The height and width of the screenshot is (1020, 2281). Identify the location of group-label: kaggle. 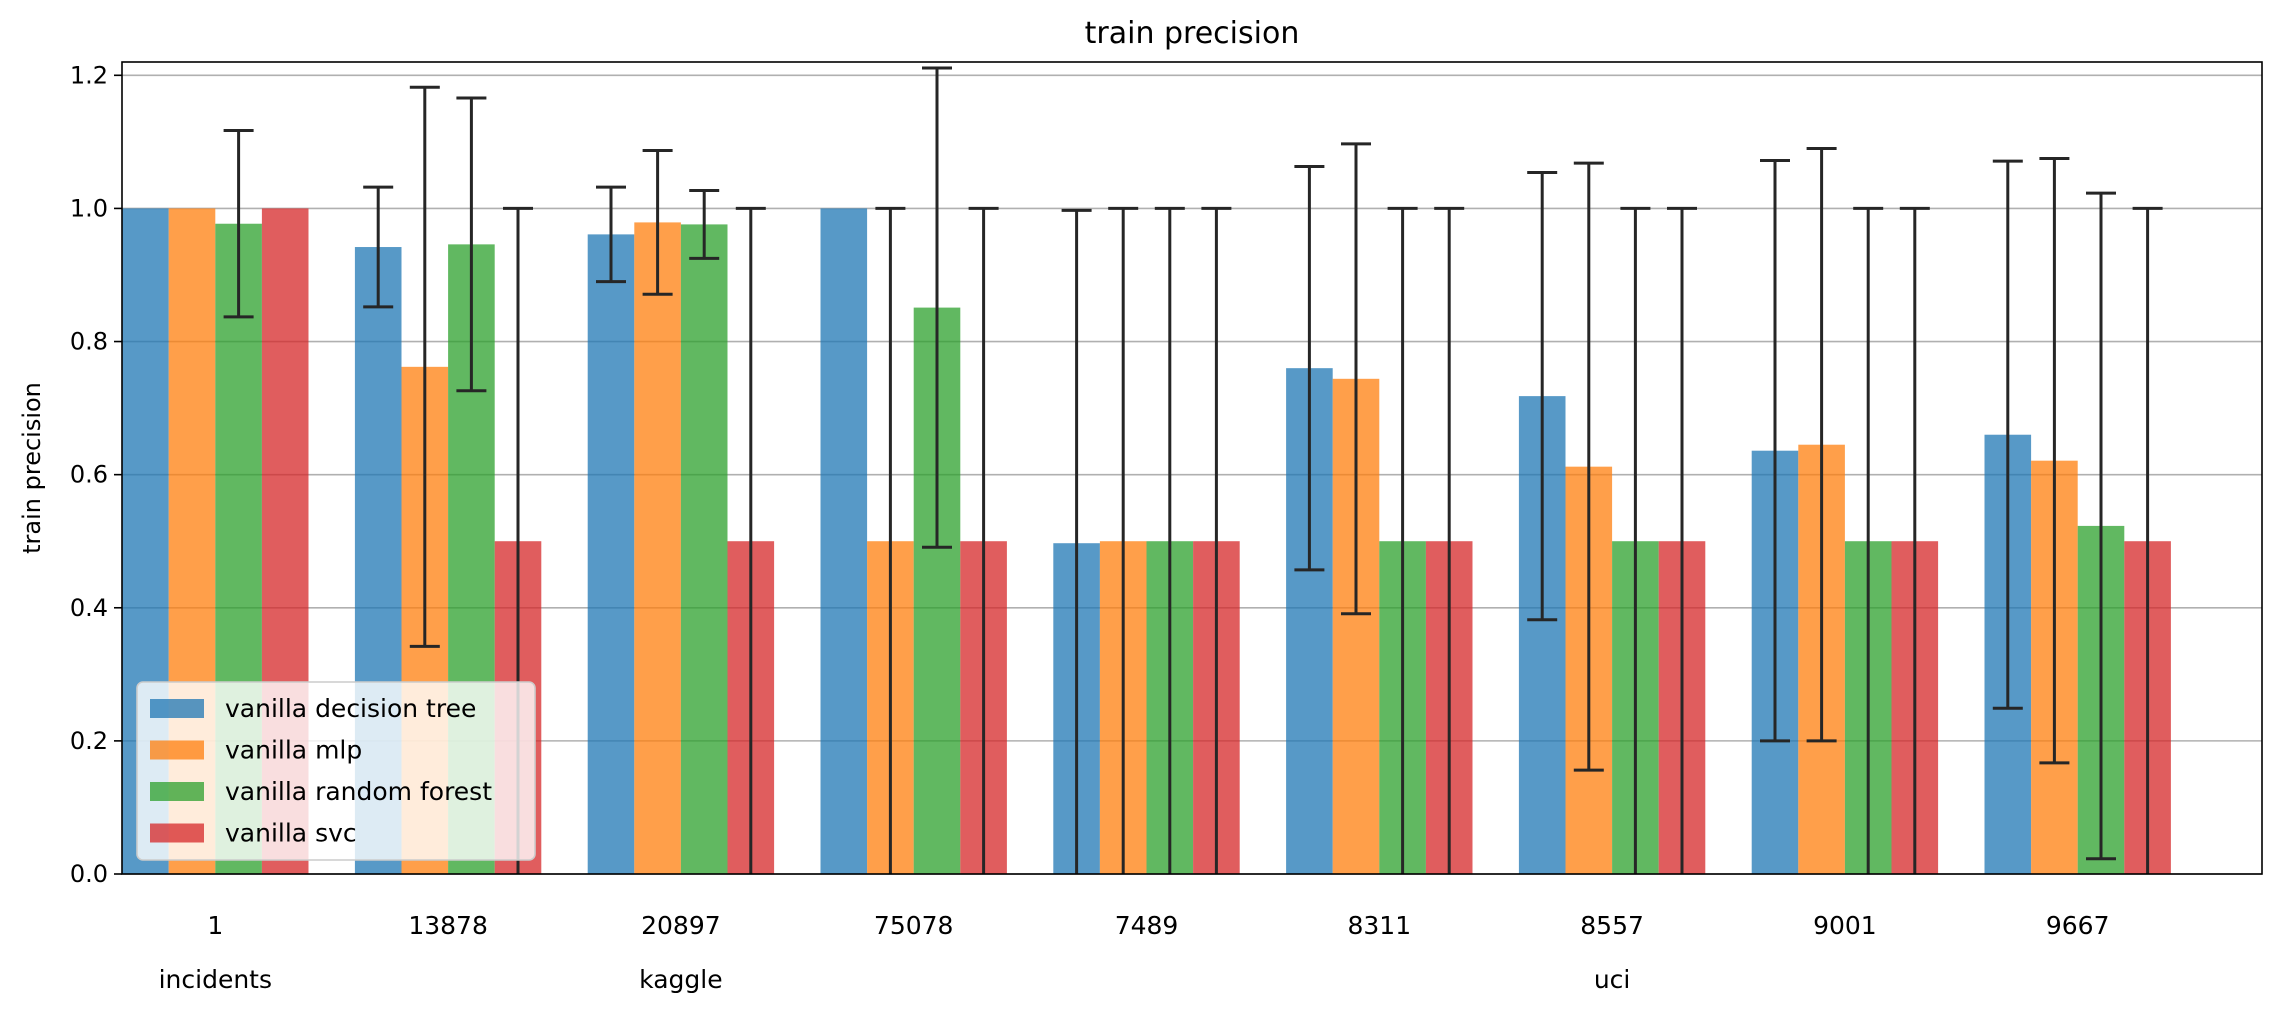
(680, 979).